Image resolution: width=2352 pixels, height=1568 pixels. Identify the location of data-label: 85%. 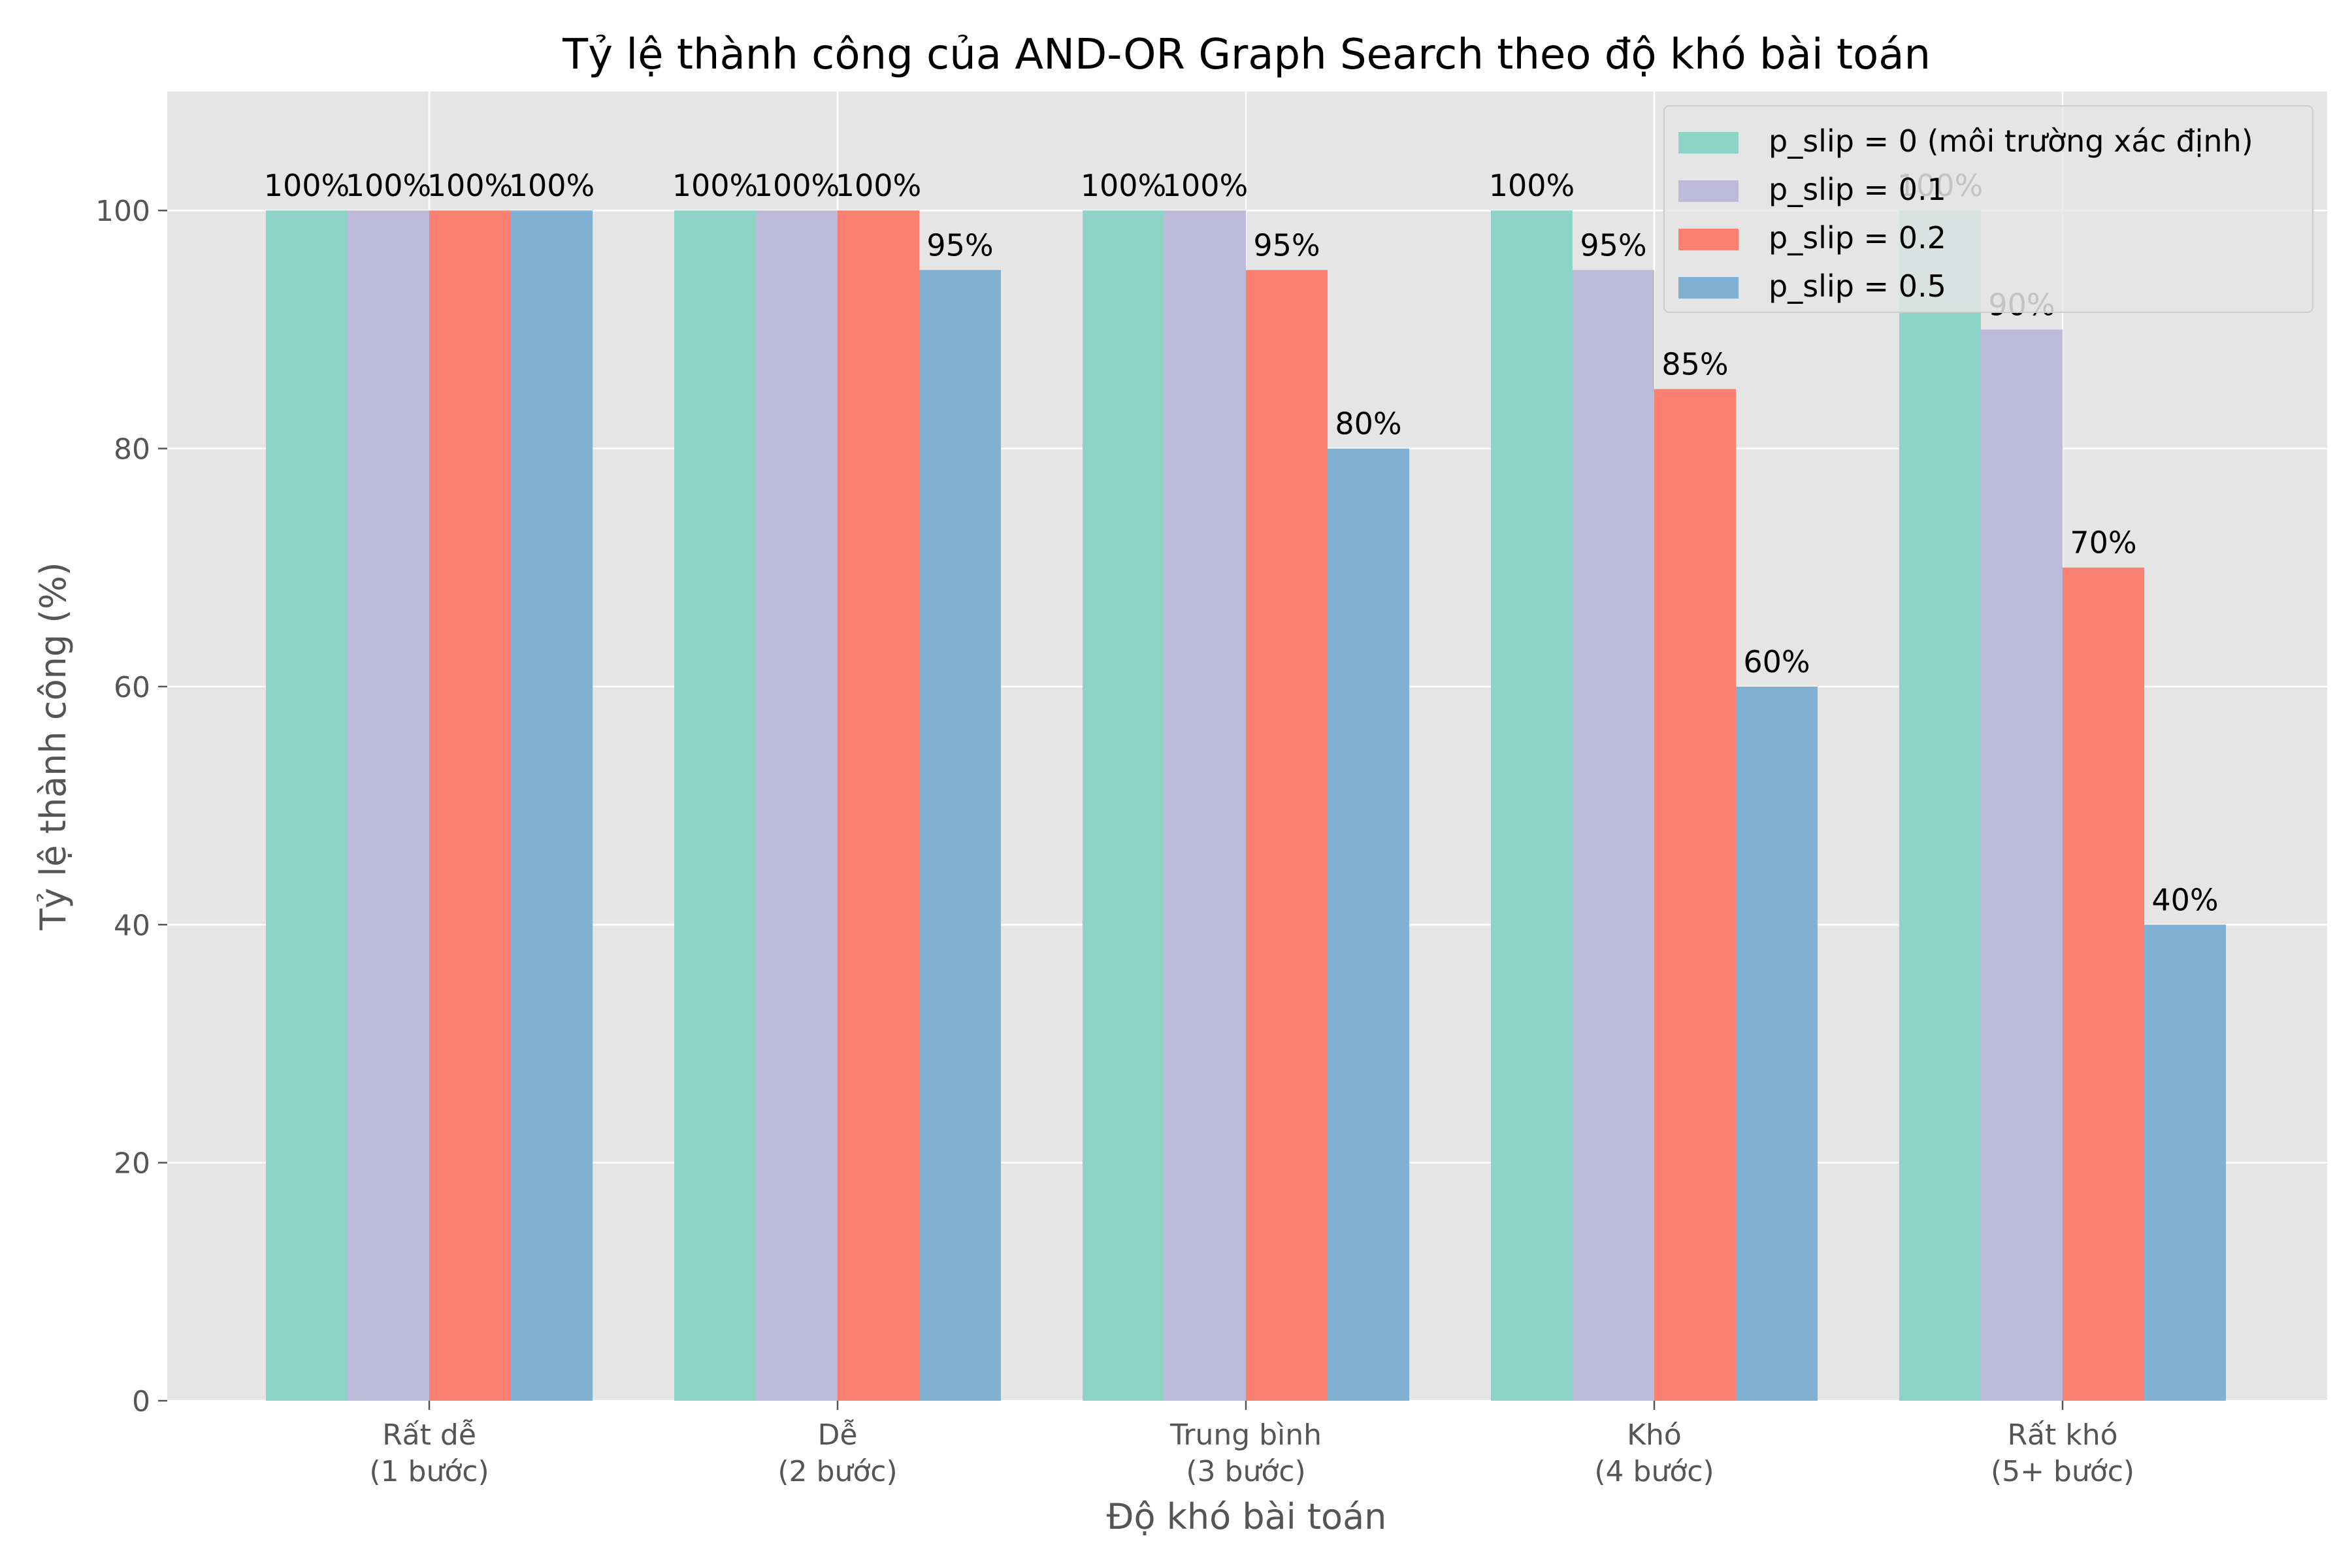
(1694, 364).